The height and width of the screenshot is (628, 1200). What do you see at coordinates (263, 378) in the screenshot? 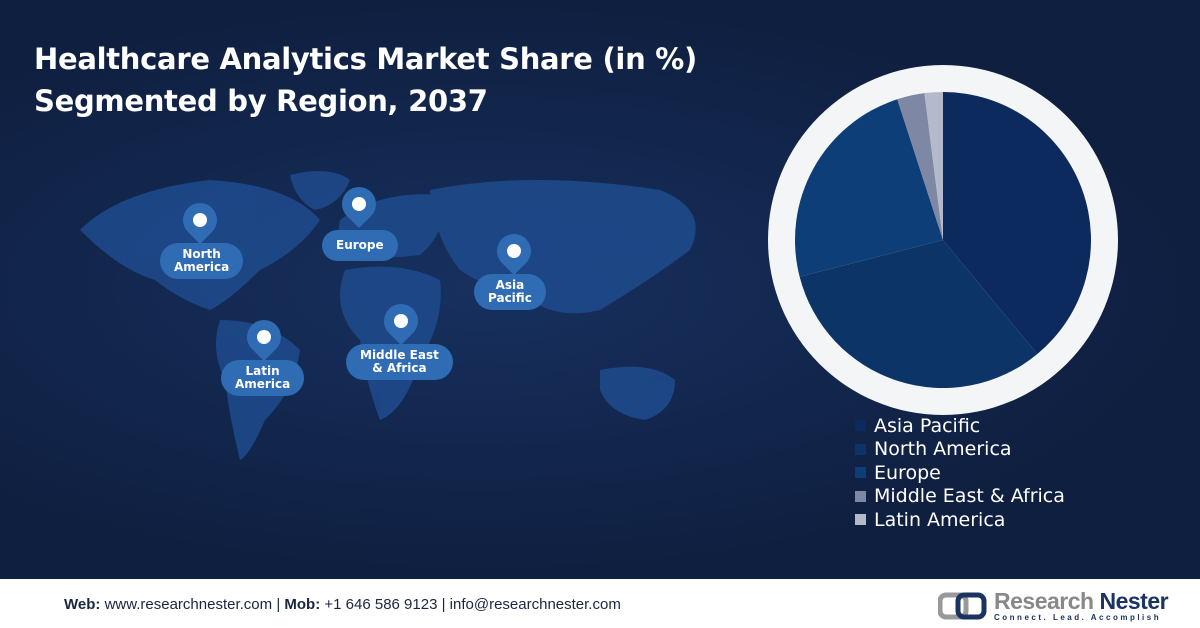
I see `latin-america-label: Latin America` at bounding box center [263, 378].